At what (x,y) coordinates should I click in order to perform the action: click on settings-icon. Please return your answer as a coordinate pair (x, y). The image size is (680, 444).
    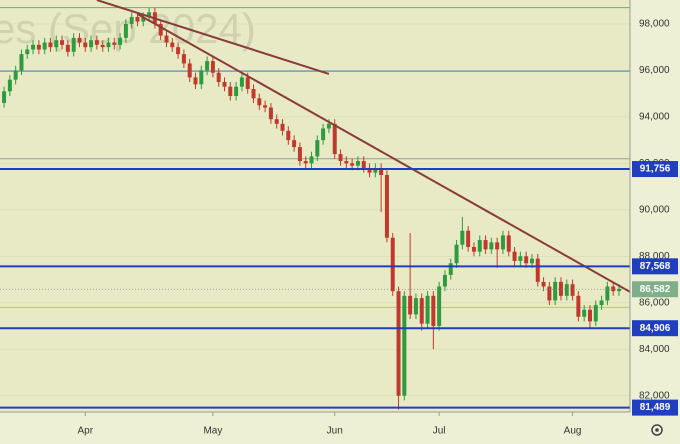
    Looking at the image, I should click on (657, 430).